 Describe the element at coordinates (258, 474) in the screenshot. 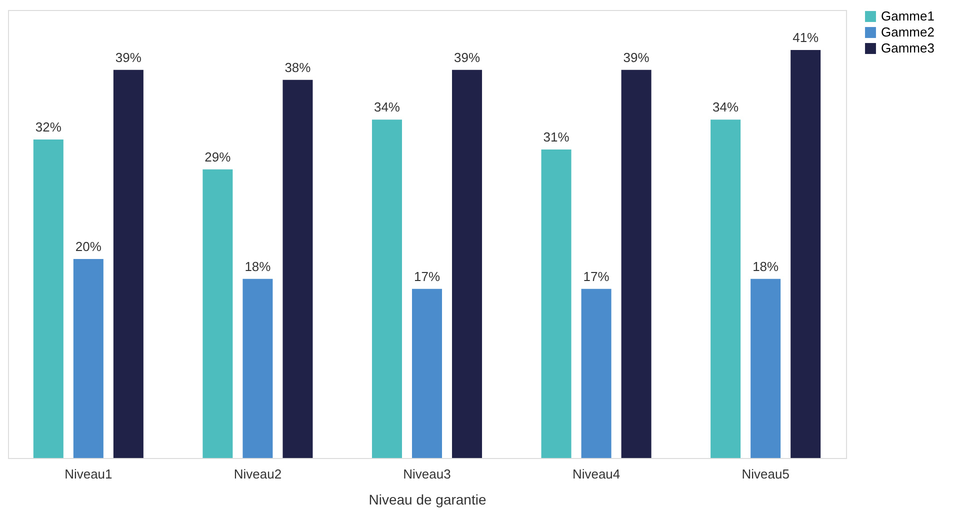

I see `x-tick-label: Niveau2` at that location.